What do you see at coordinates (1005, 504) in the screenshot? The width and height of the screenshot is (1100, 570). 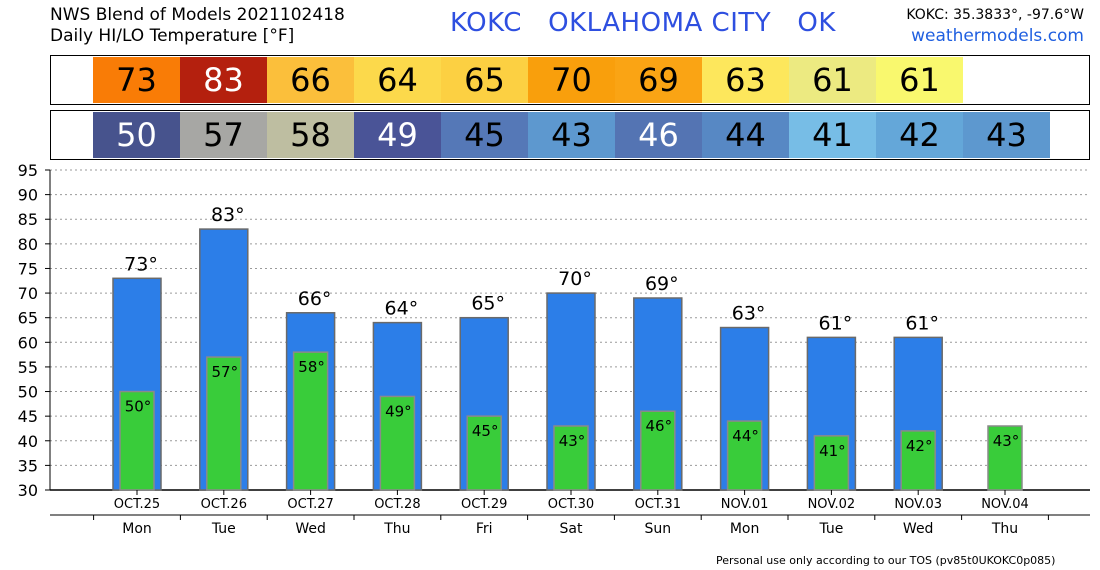 I see `date-label: NOV.04` at bounding box center [1005, 504].